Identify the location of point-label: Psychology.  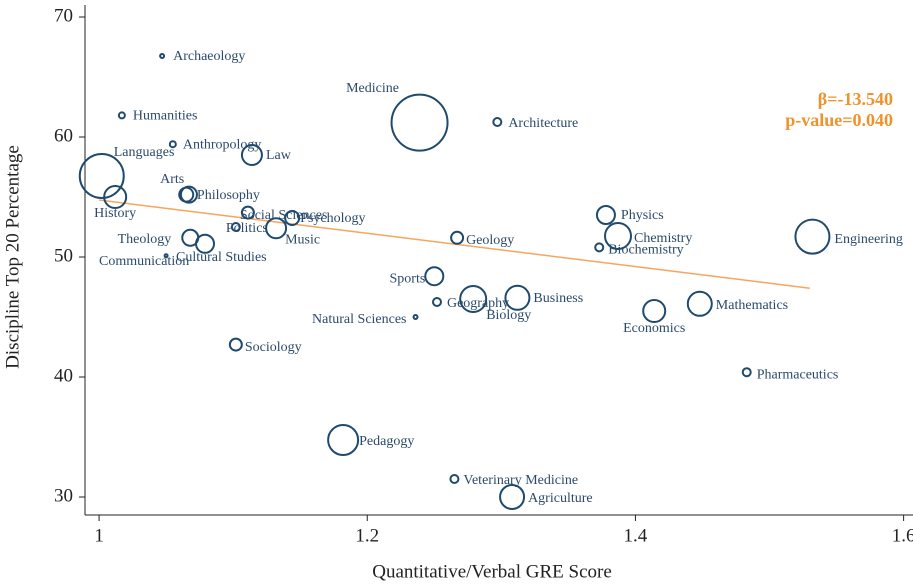
(332, 218).